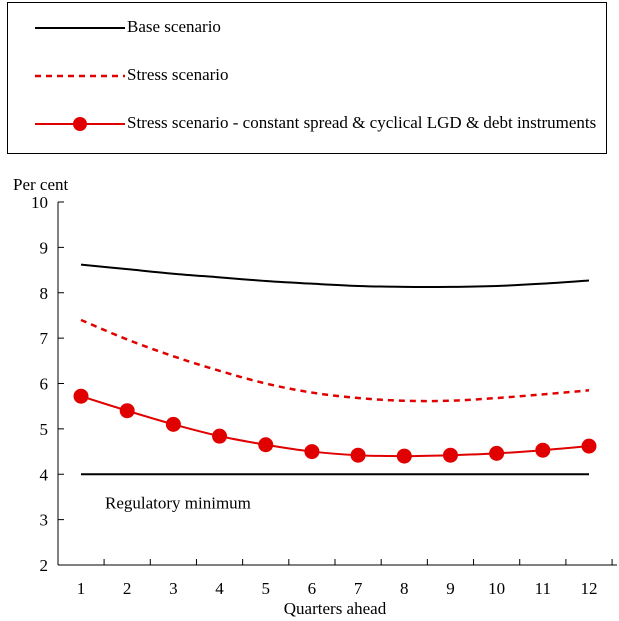 The image size is (619, 621). Describe the element at coordinates (265, 588) in the screenshot. I see `x-tick-label: 5` at that location.